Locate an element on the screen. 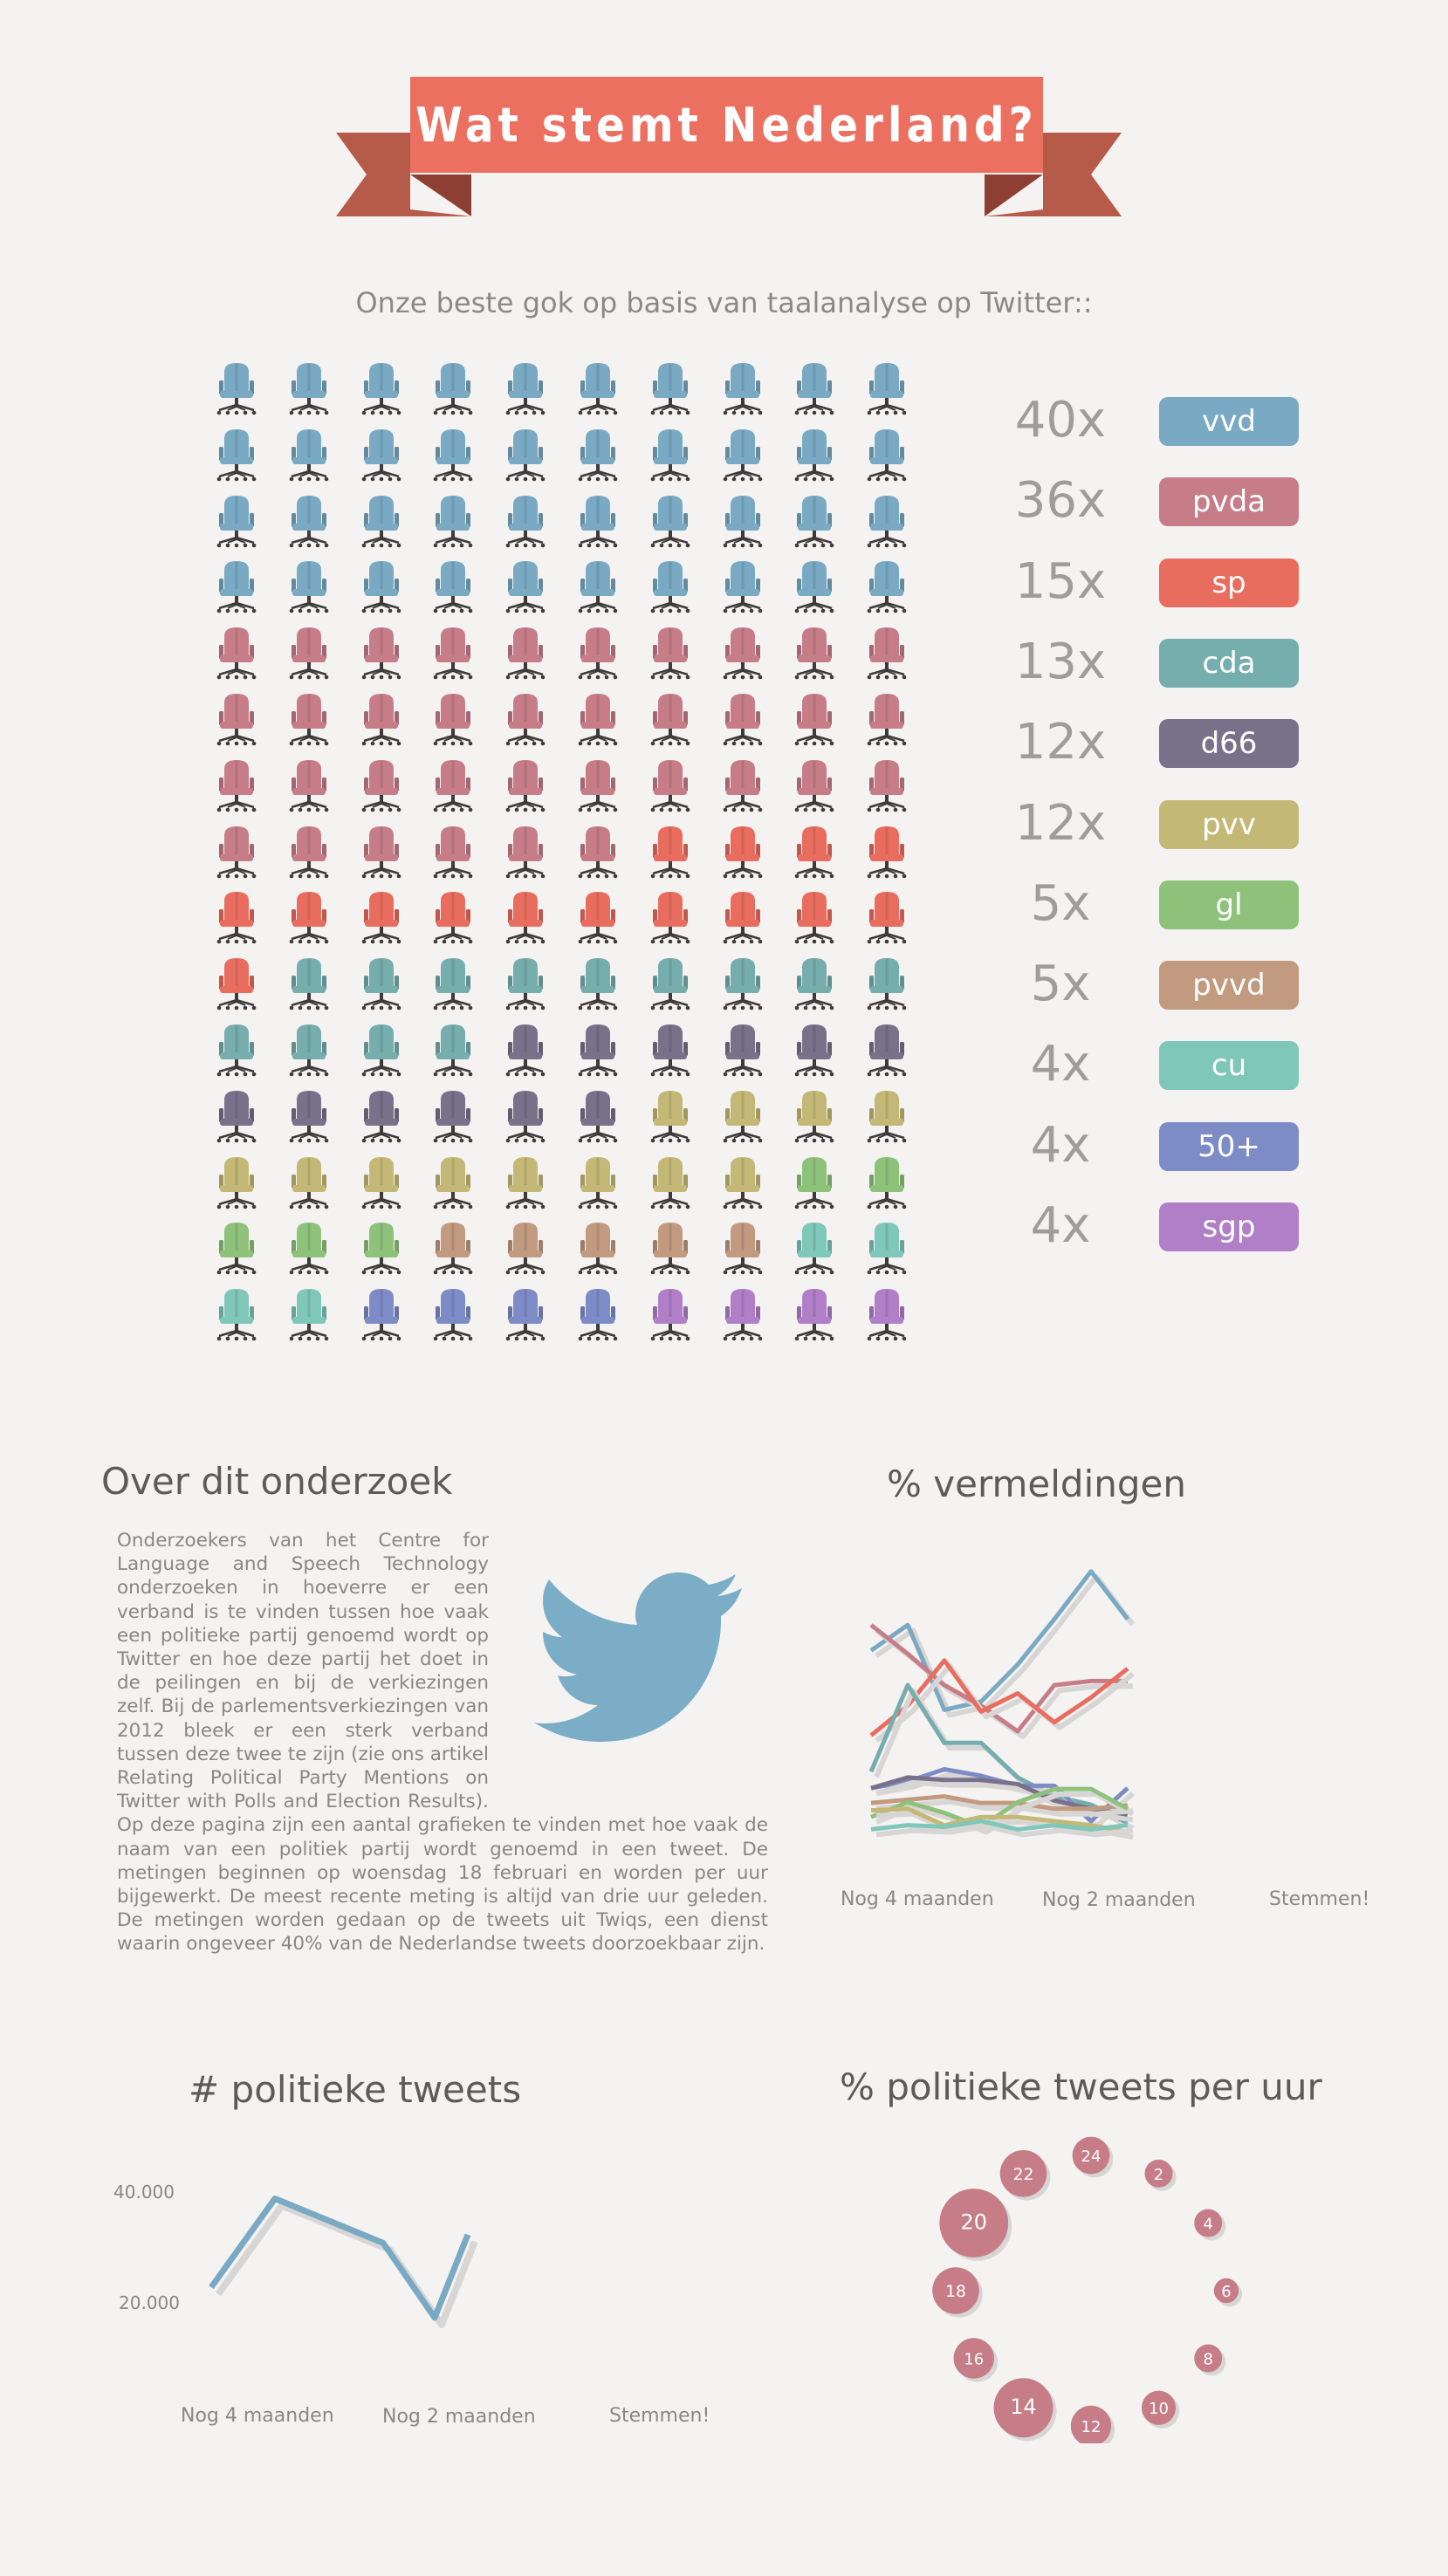 This screenshot has width=1448, height=2576. tweets-line-chart is located at coordinates (343, 2262).